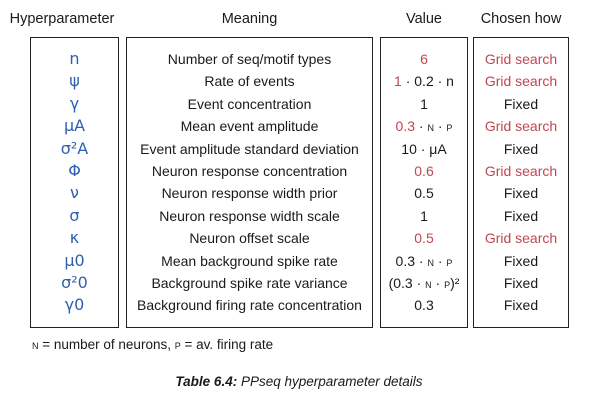 The width and height of the screenshot is (598, 402). I want to click on meaning-cell: Mean event amplitude, so click(249, 126).